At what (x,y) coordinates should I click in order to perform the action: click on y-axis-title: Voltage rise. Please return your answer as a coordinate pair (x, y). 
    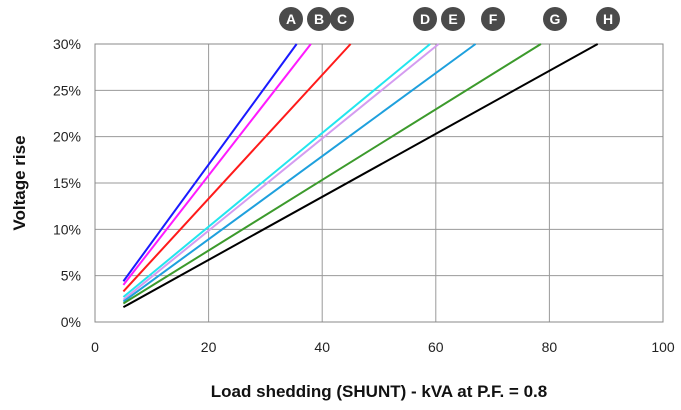
    Looking at the image, I should click on (19, 182).